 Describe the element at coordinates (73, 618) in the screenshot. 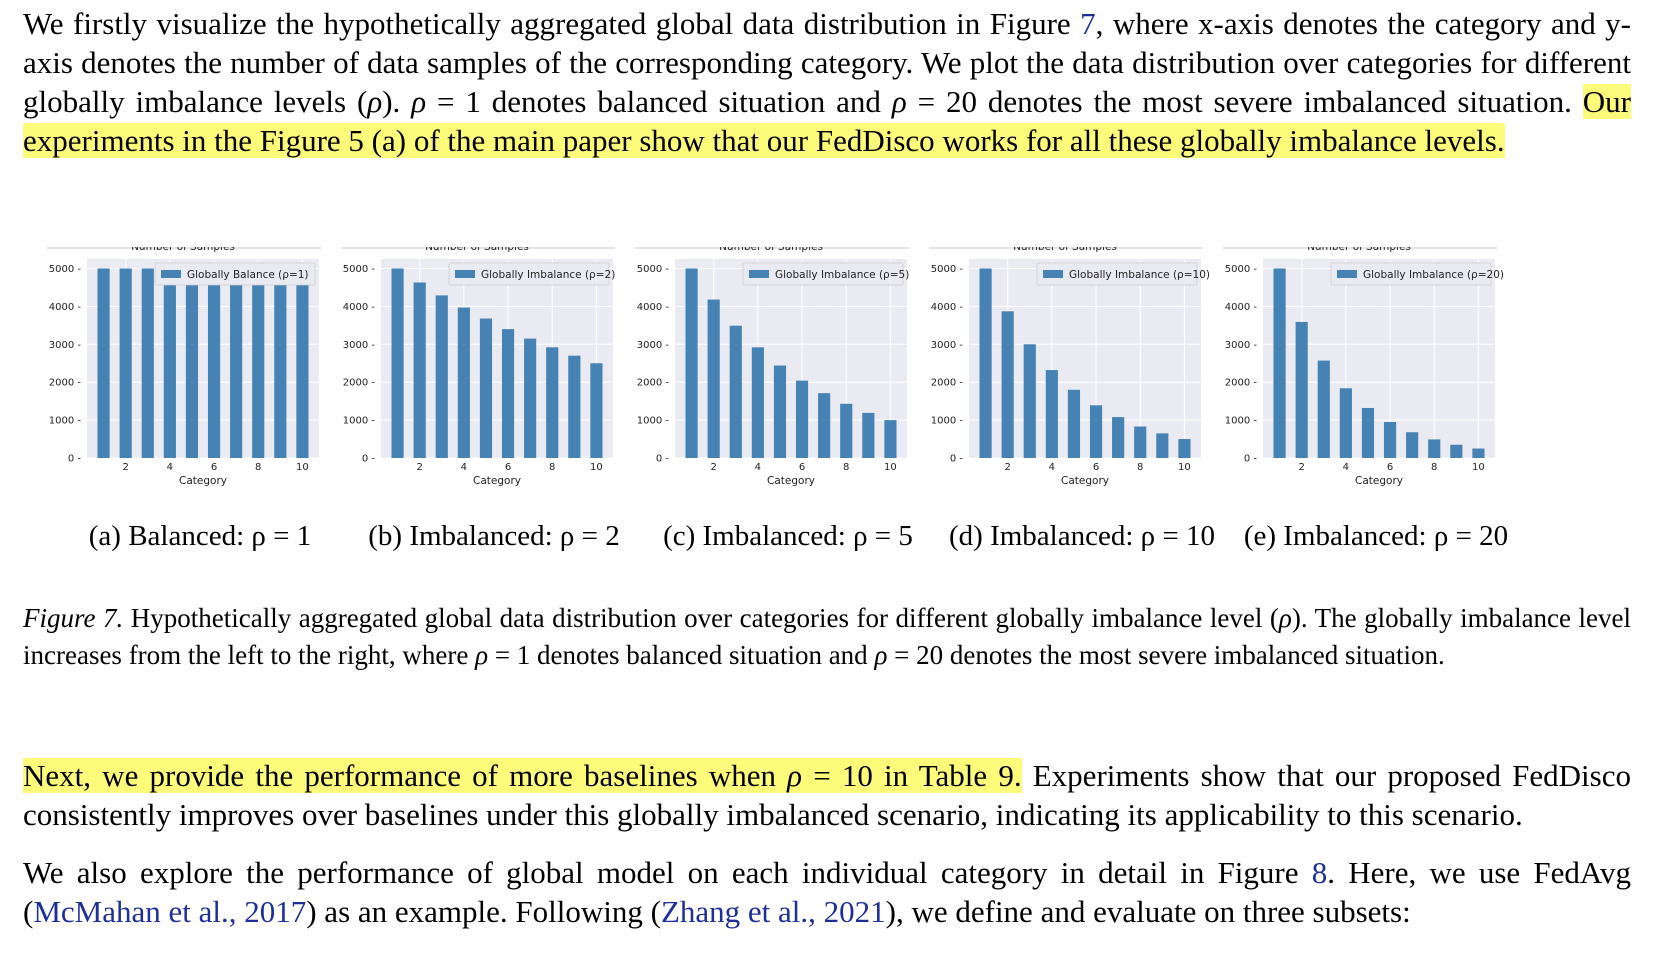

I see `caption-label: Figure 7.` at that location.